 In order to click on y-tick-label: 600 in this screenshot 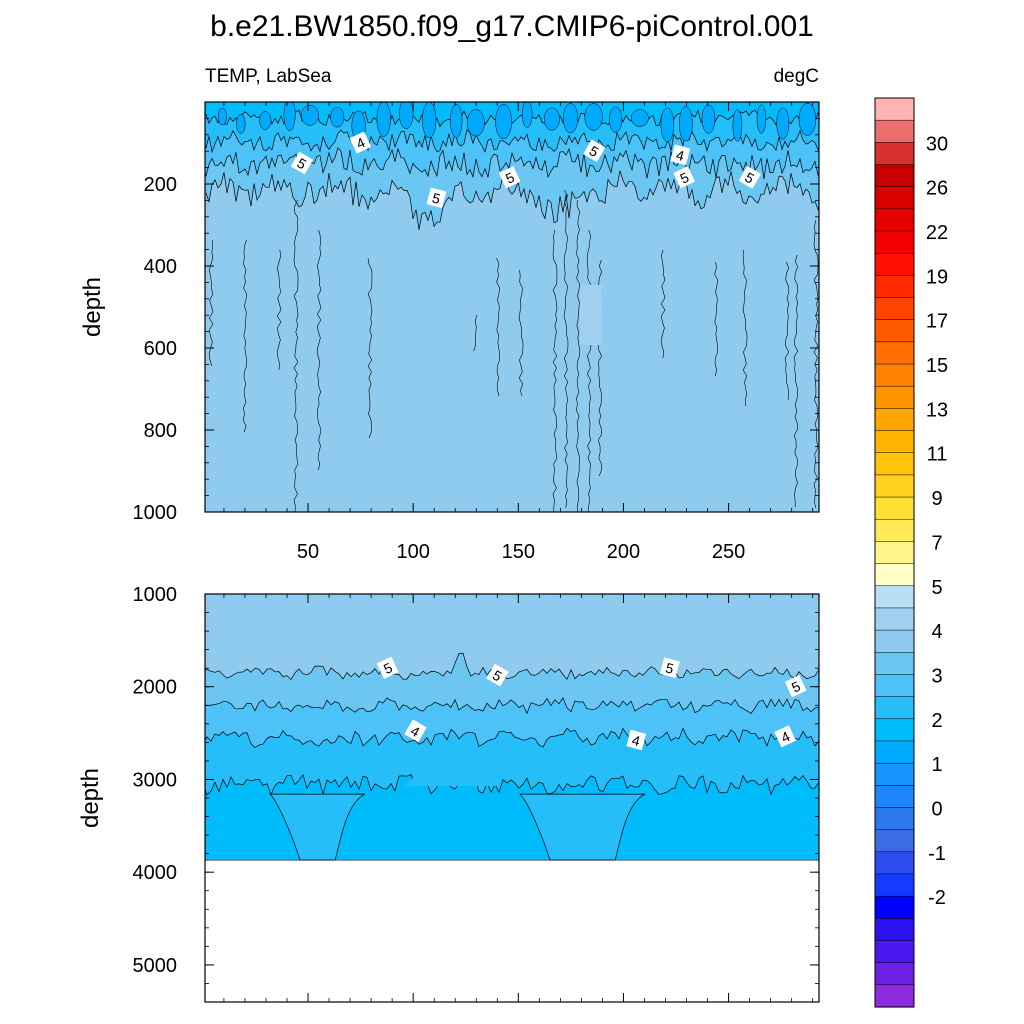, I will do `click(160, 349)`.